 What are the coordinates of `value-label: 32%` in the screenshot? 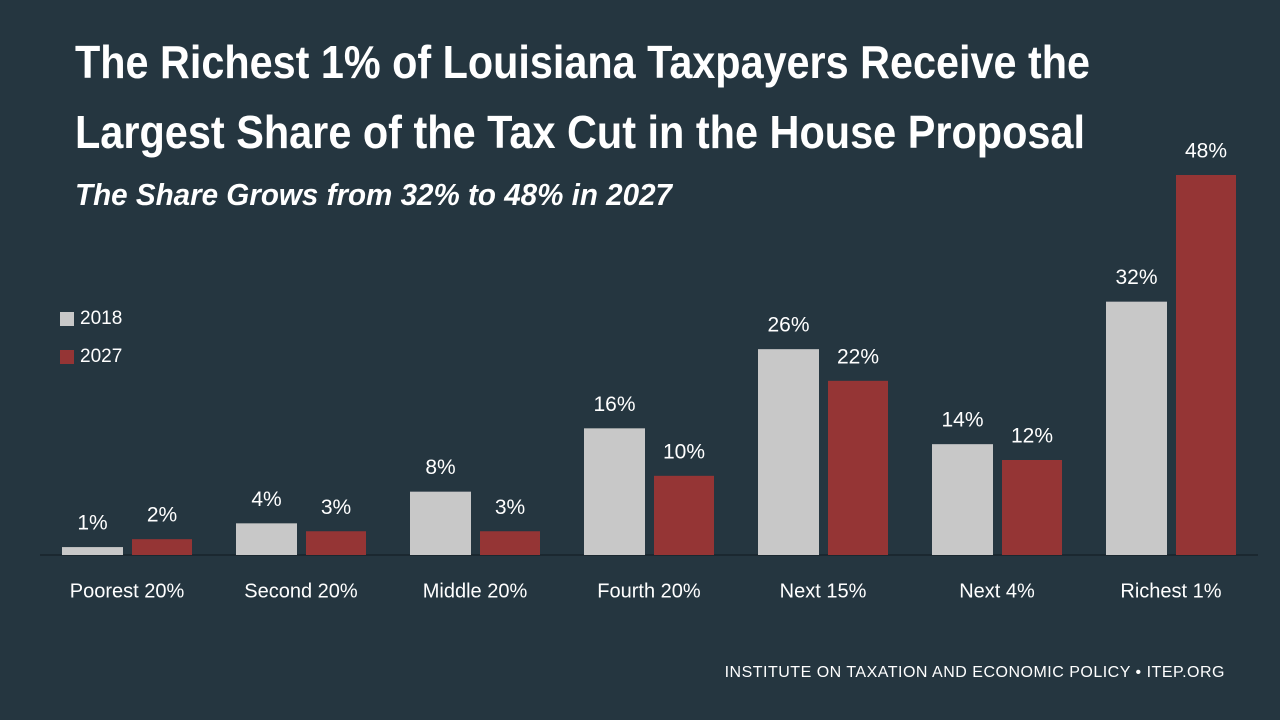 It's located at (1136, 277).